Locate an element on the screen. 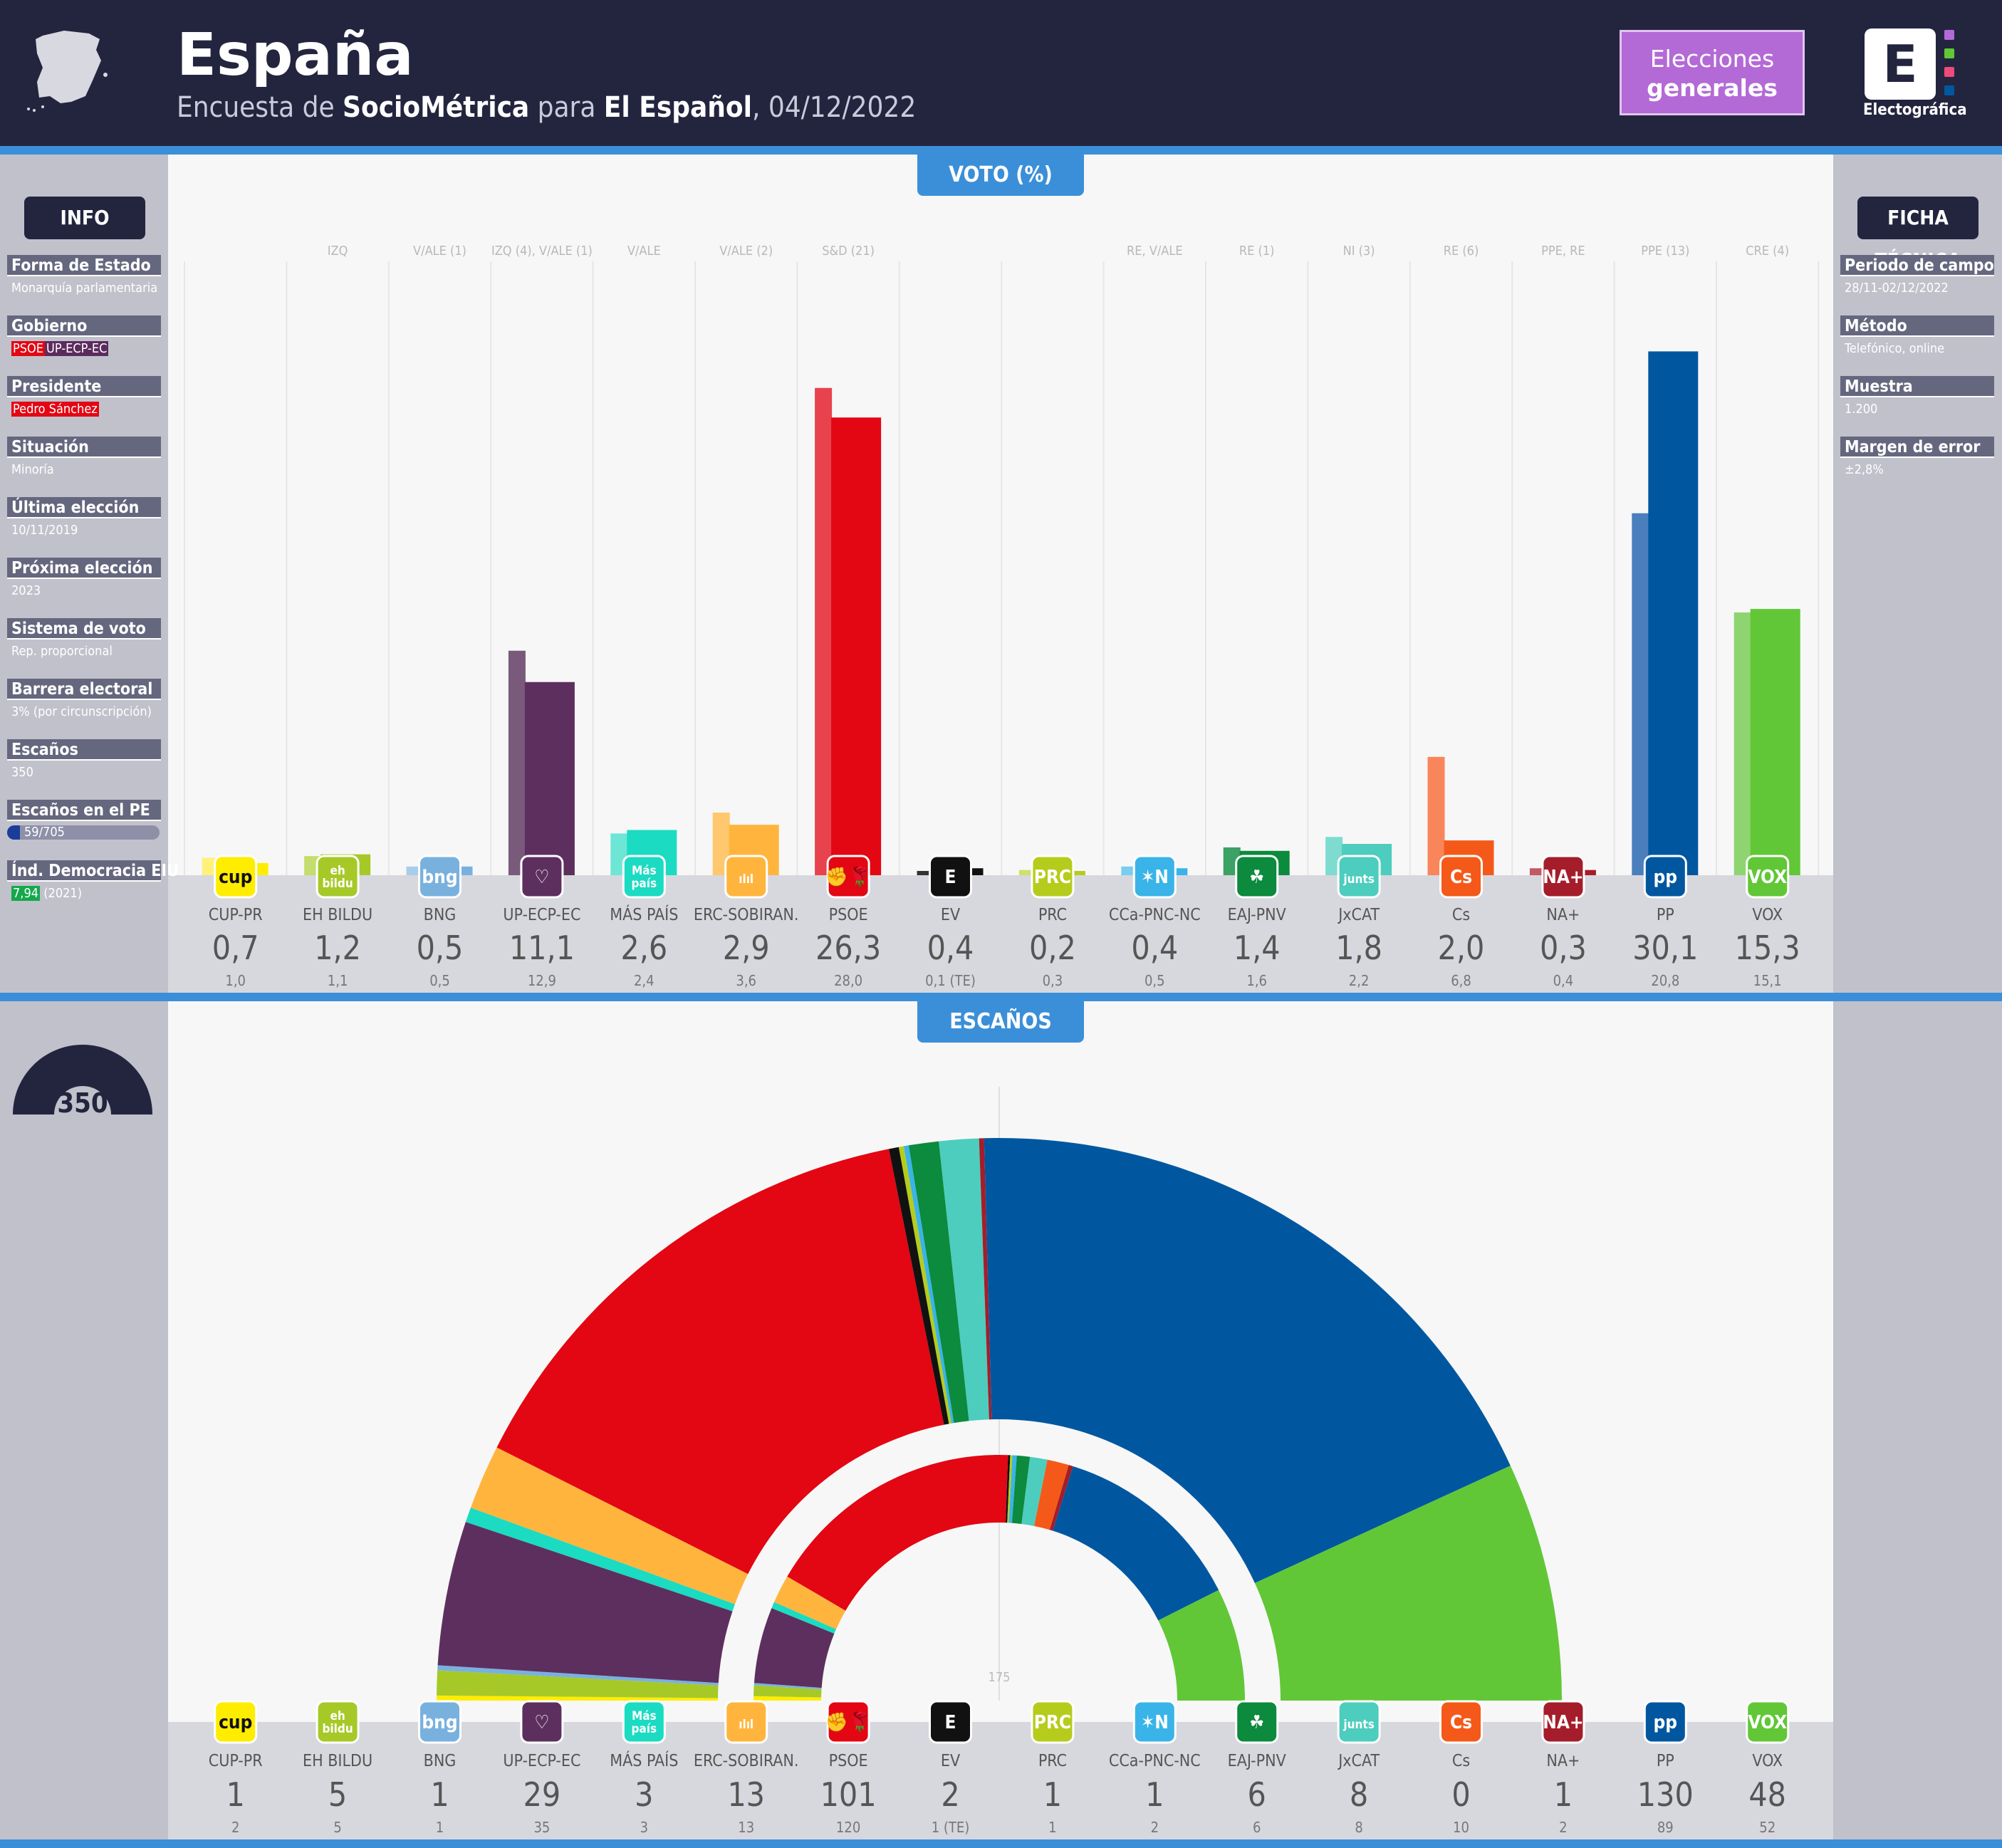 The image size is (2002, 1848). spain-map-icon is located at coordinates (67, 71).